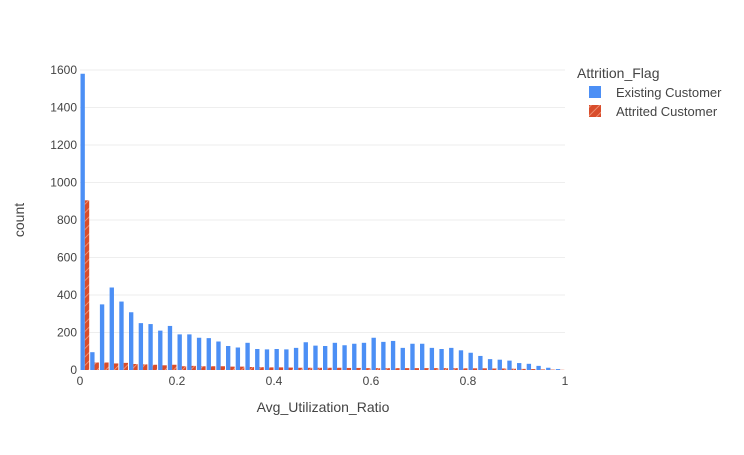 Image resolution: width=744 pixels, height=455 pixels. Describe the element at coordinates (653, 111) in the screenshot. I see `legend-item-attrited-customer: Attrited Customer` at that location.